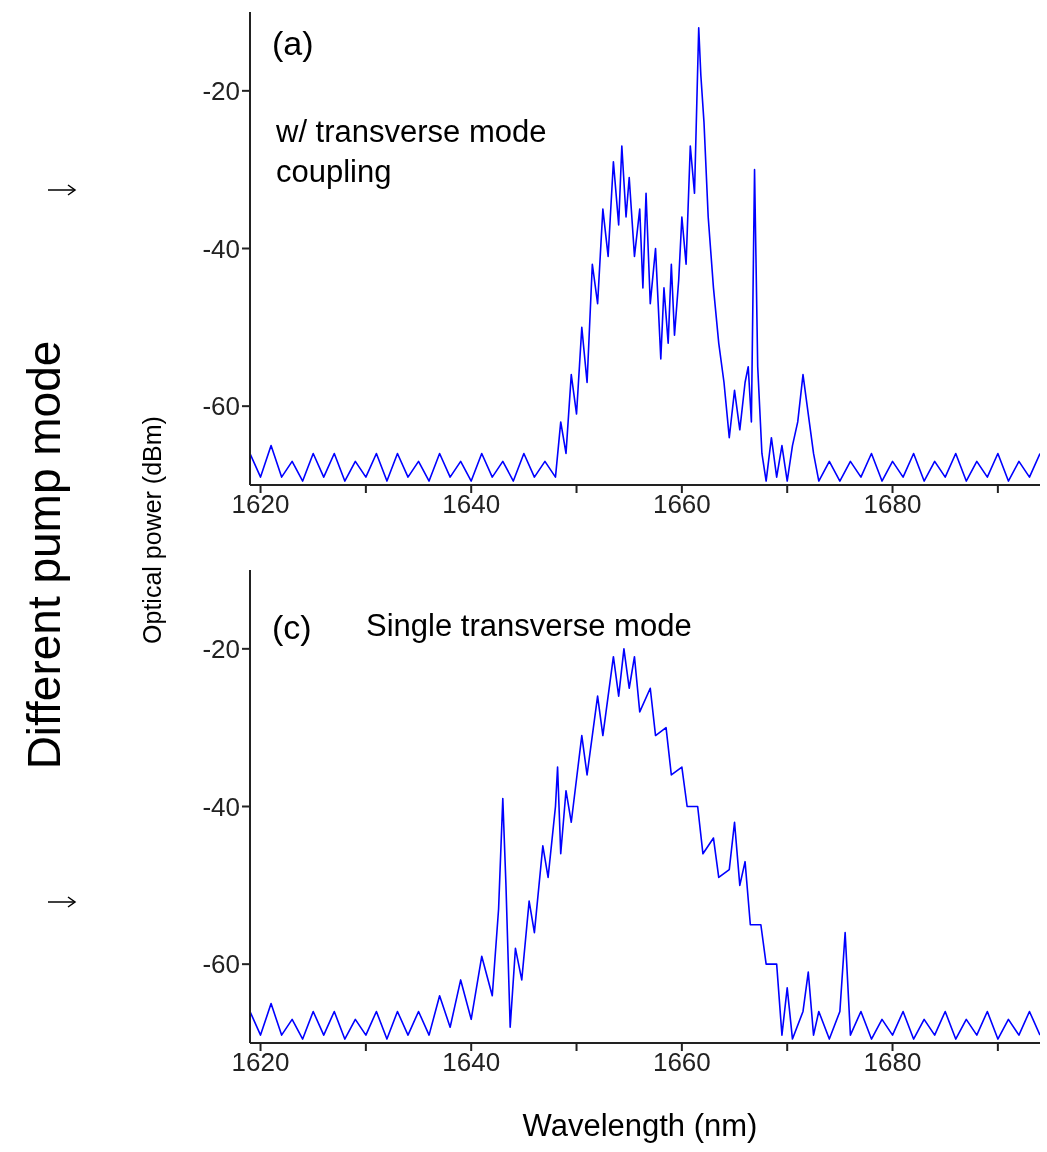  I want to click on annotation: Single transverse mode, so click(529, 626).